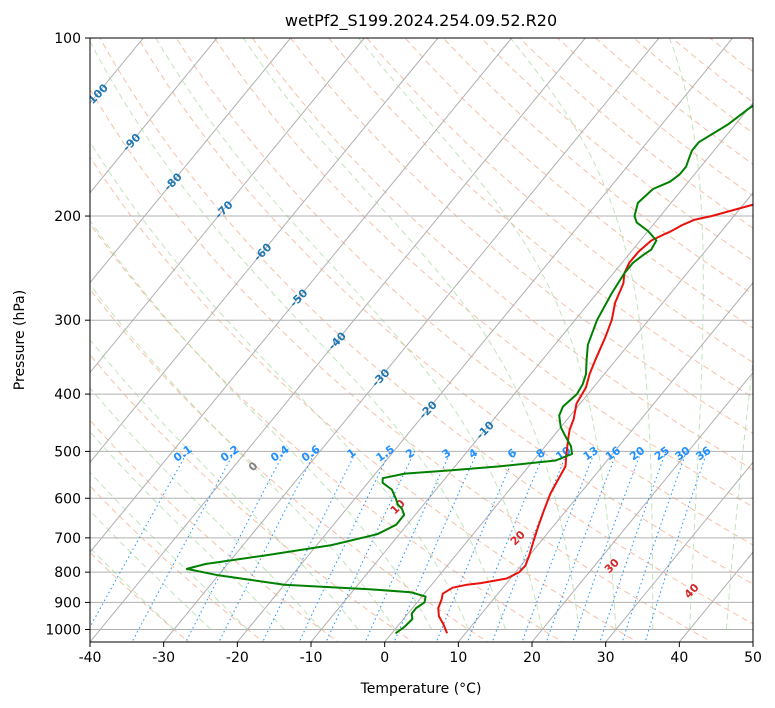 This screenshot has width=775, height=708. I want to click on x-tick-label: -20, so click(237, 658).